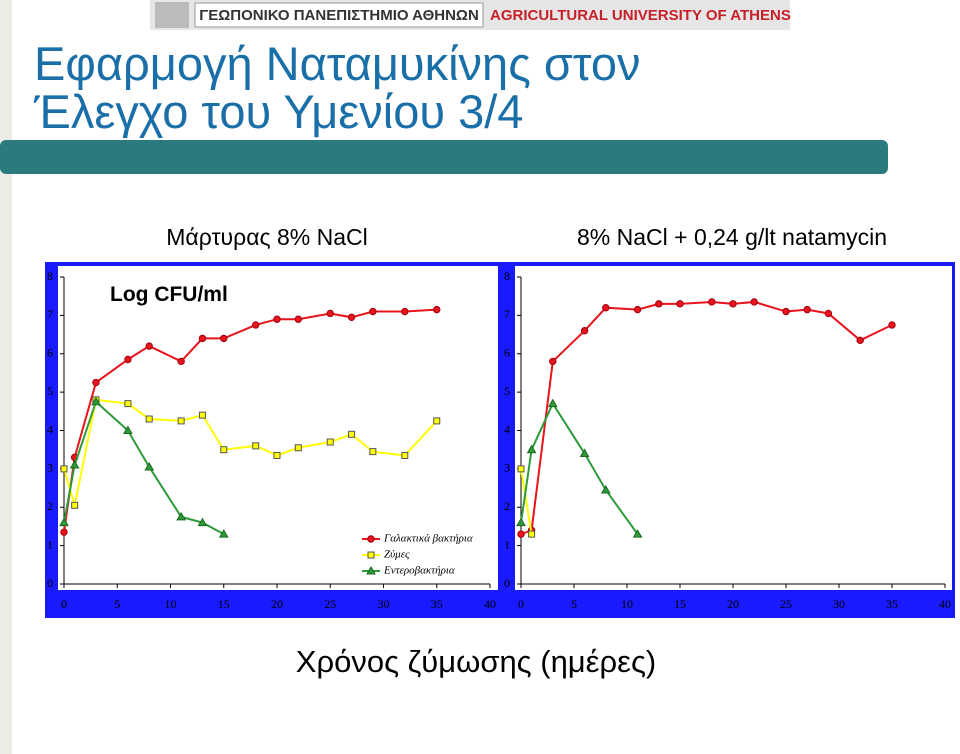 This screenshot has width=960, height=754. Describe the element at coordinates (507, 468) in the screenshot. I see `y-tick-label: 3` at that location.